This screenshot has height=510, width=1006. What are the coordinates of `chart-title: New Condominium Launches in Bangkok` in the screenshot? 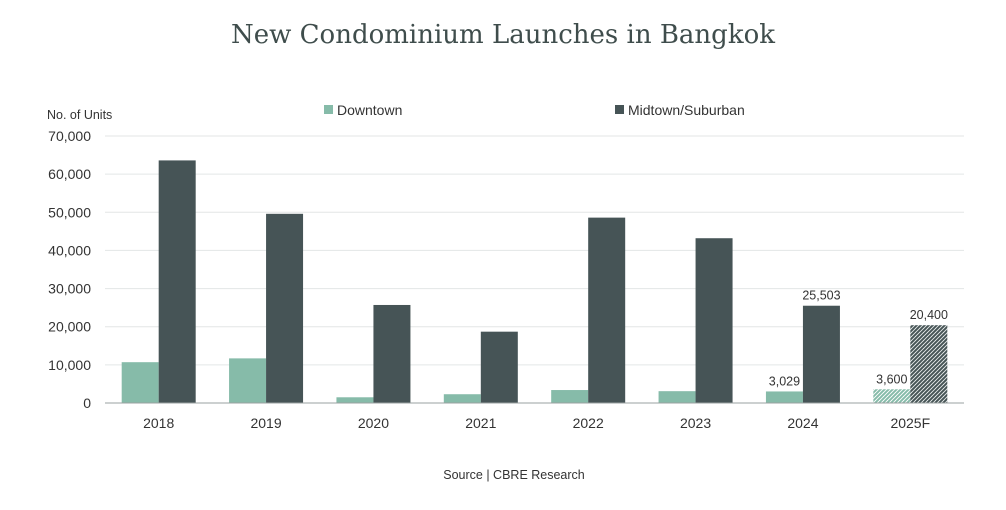 It's located at (503, 35).